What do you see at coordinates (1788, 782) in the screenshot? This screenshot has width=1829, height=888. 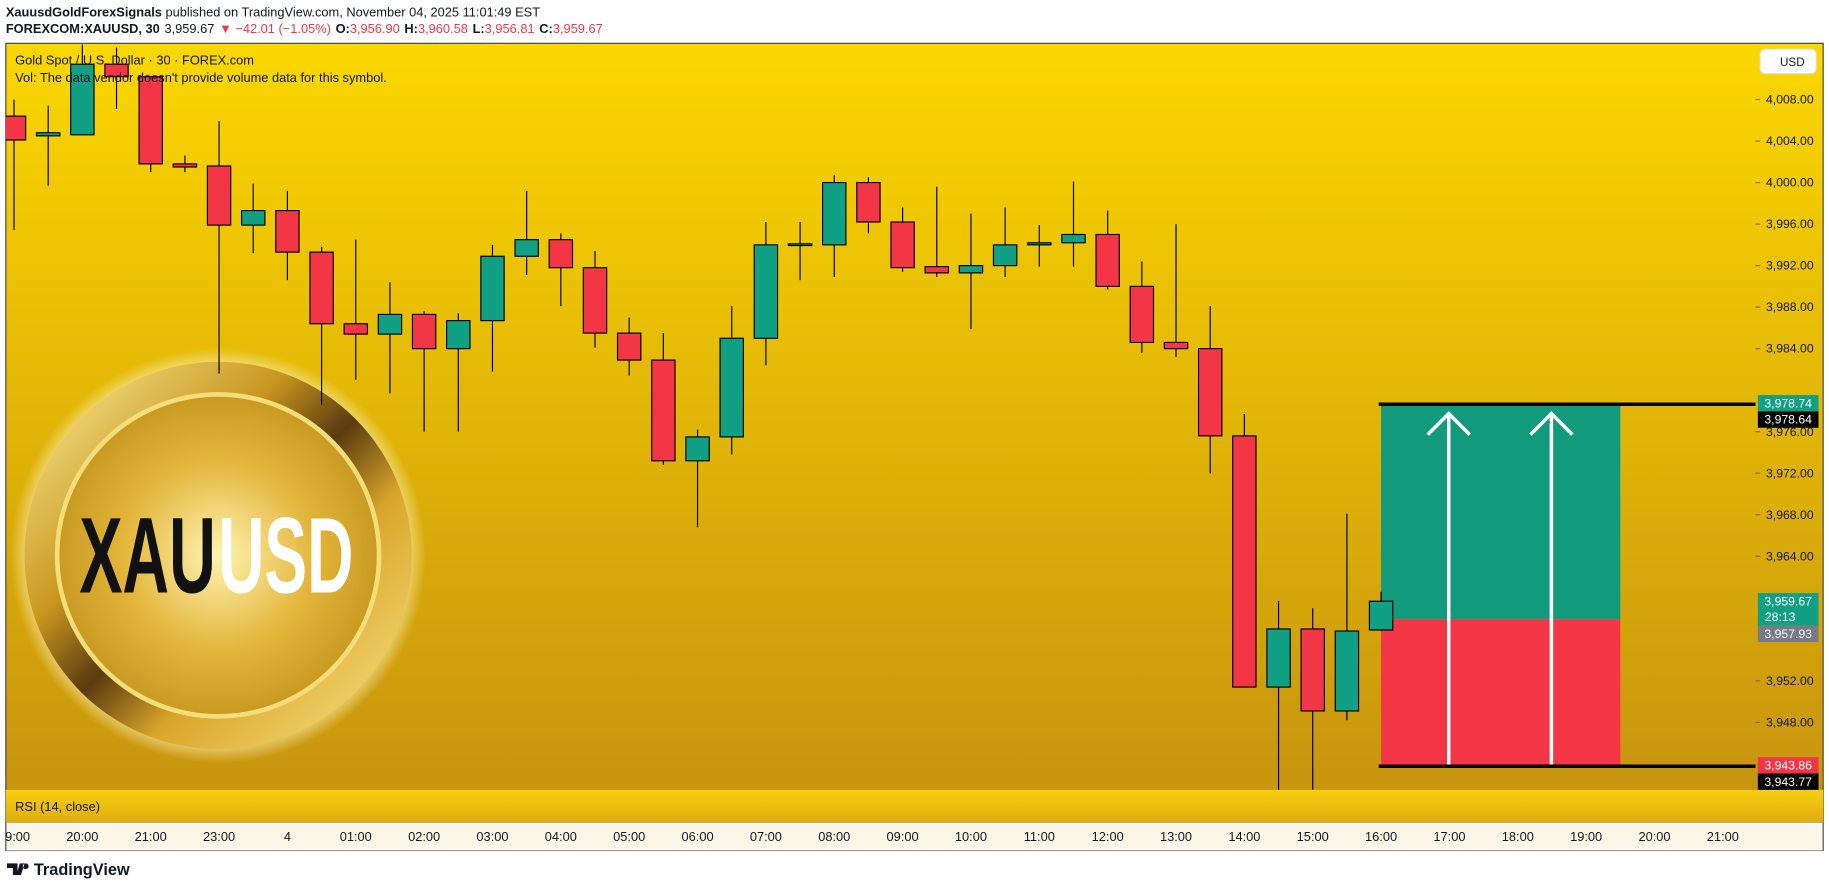 I see `price-label: 3,943.77` at bounding box center [1788, 782].